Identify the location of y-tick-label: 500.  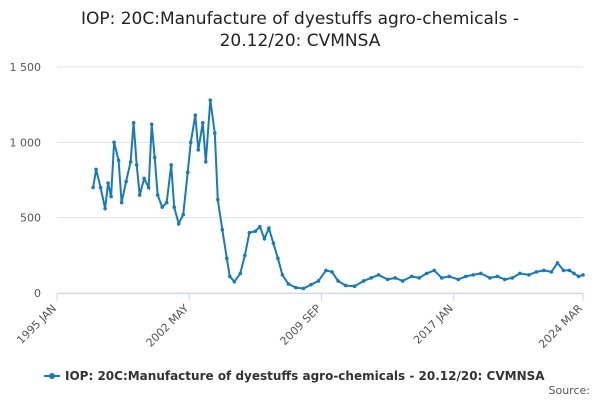
(30, 218).